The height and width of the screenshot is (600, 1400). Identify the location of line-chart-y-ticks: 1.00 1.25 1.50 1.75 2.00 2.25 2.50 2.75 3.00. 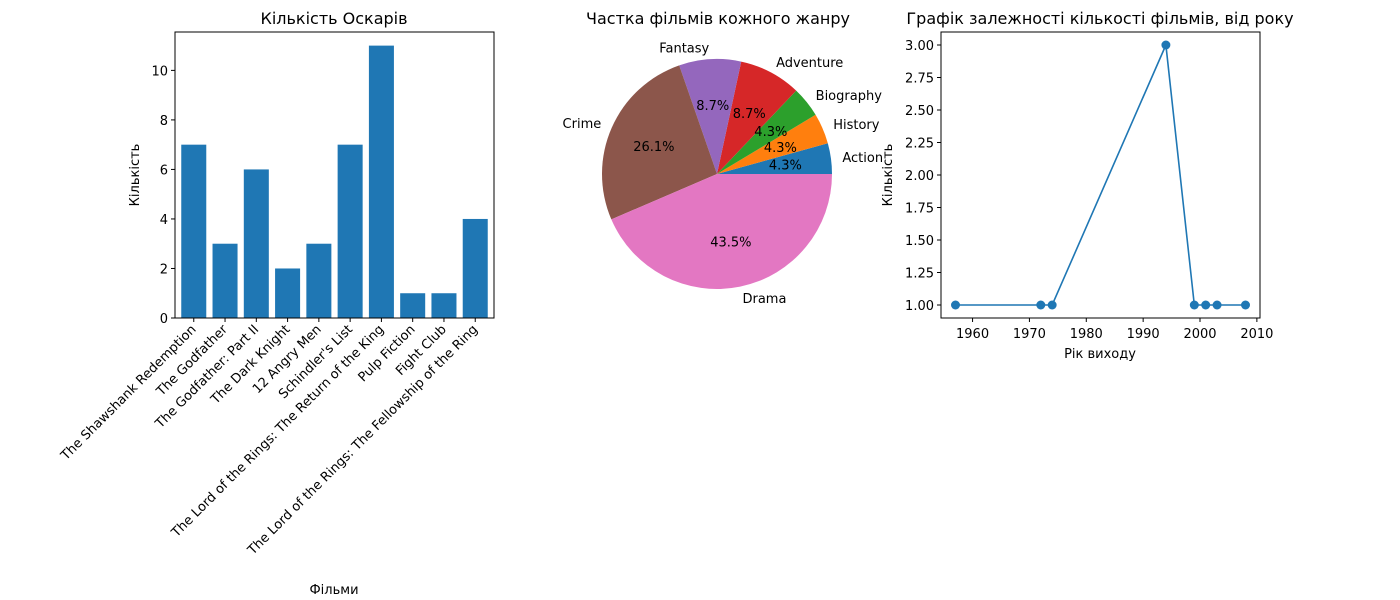
(923, 176).